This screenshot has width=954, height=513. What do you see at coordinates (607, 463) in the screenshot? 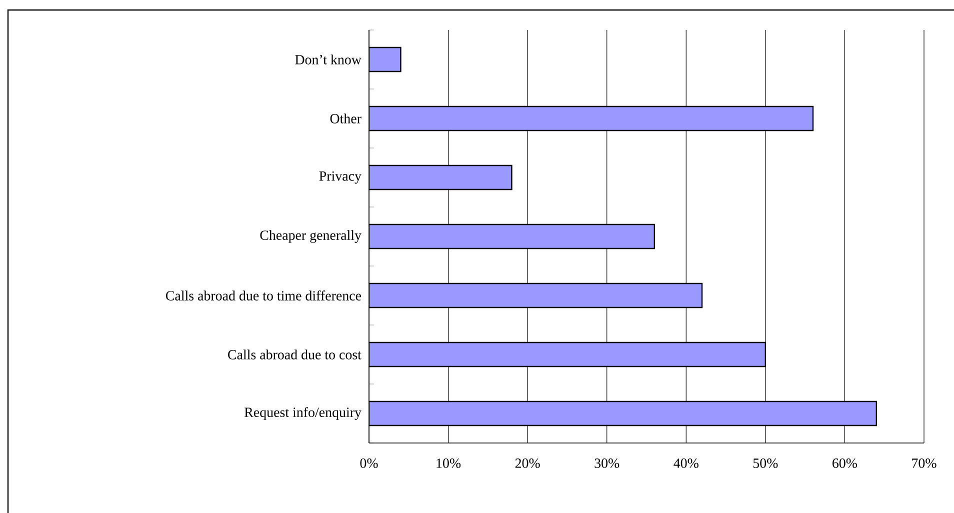
I see `x-tick-label: 30%` at bounding box center [607, 463].